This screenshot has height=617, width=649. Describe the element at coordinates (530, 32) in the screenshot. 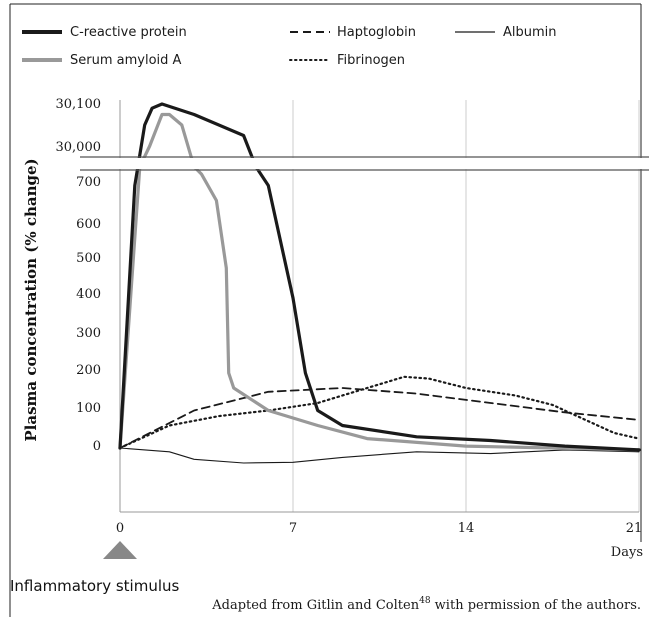

I see `legend-label-albumin: Albumin` at that location.